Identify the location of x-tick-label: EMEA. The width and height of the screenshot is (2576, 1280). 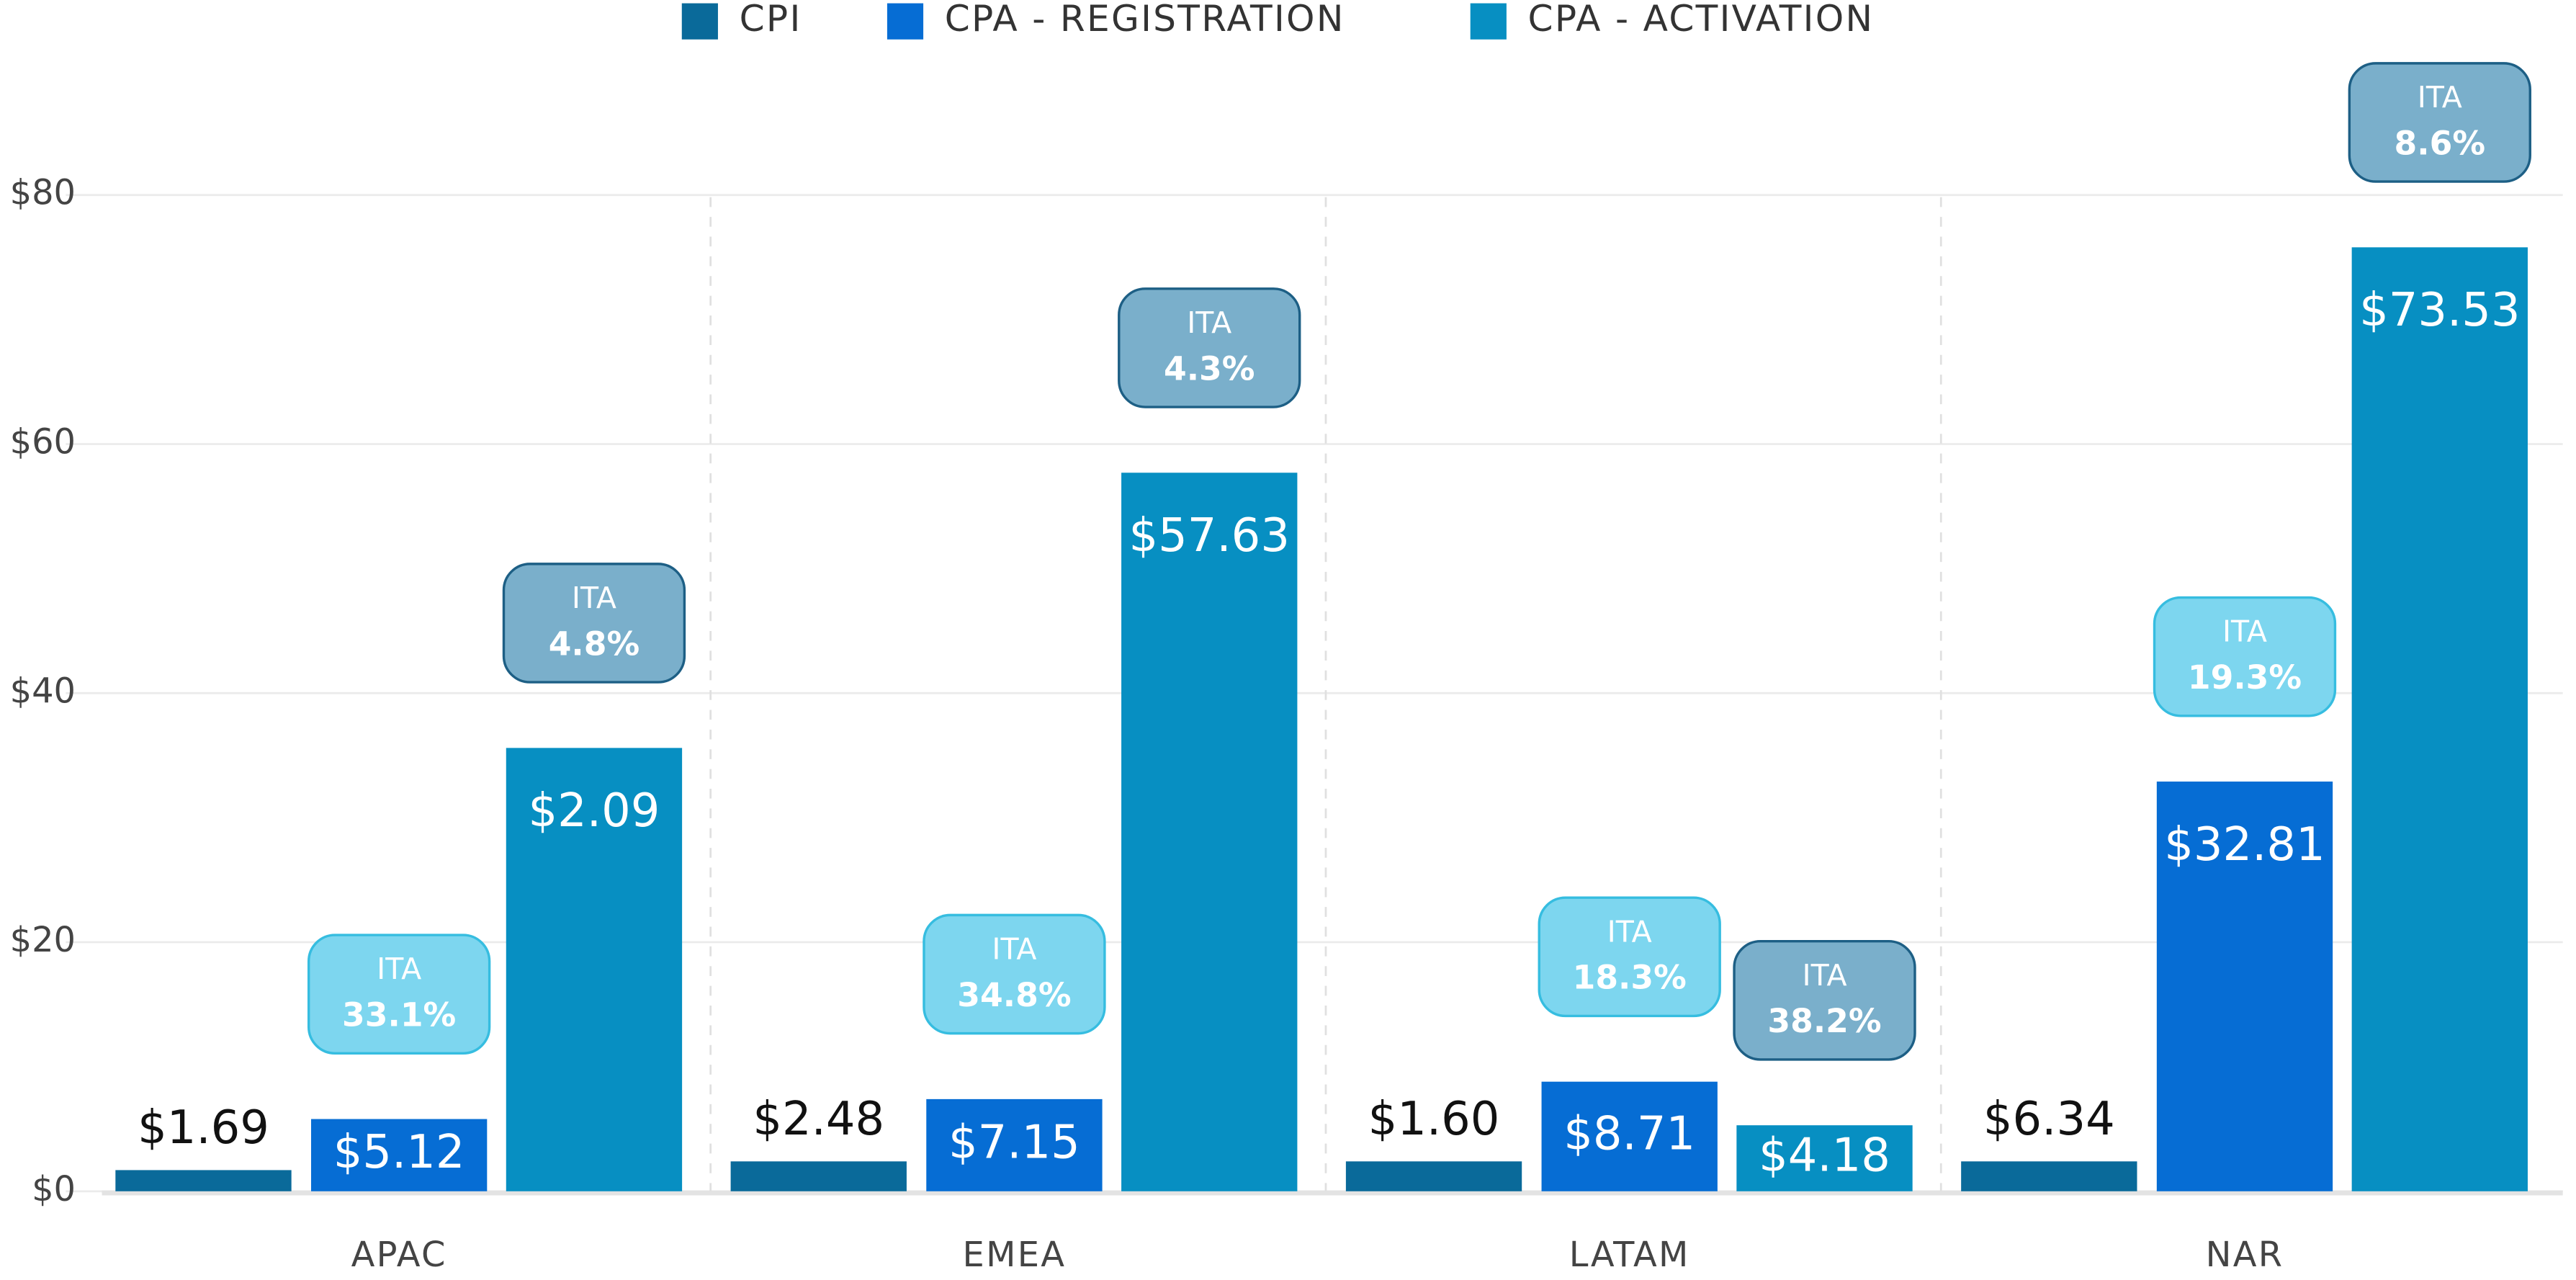
(1015, 1255).